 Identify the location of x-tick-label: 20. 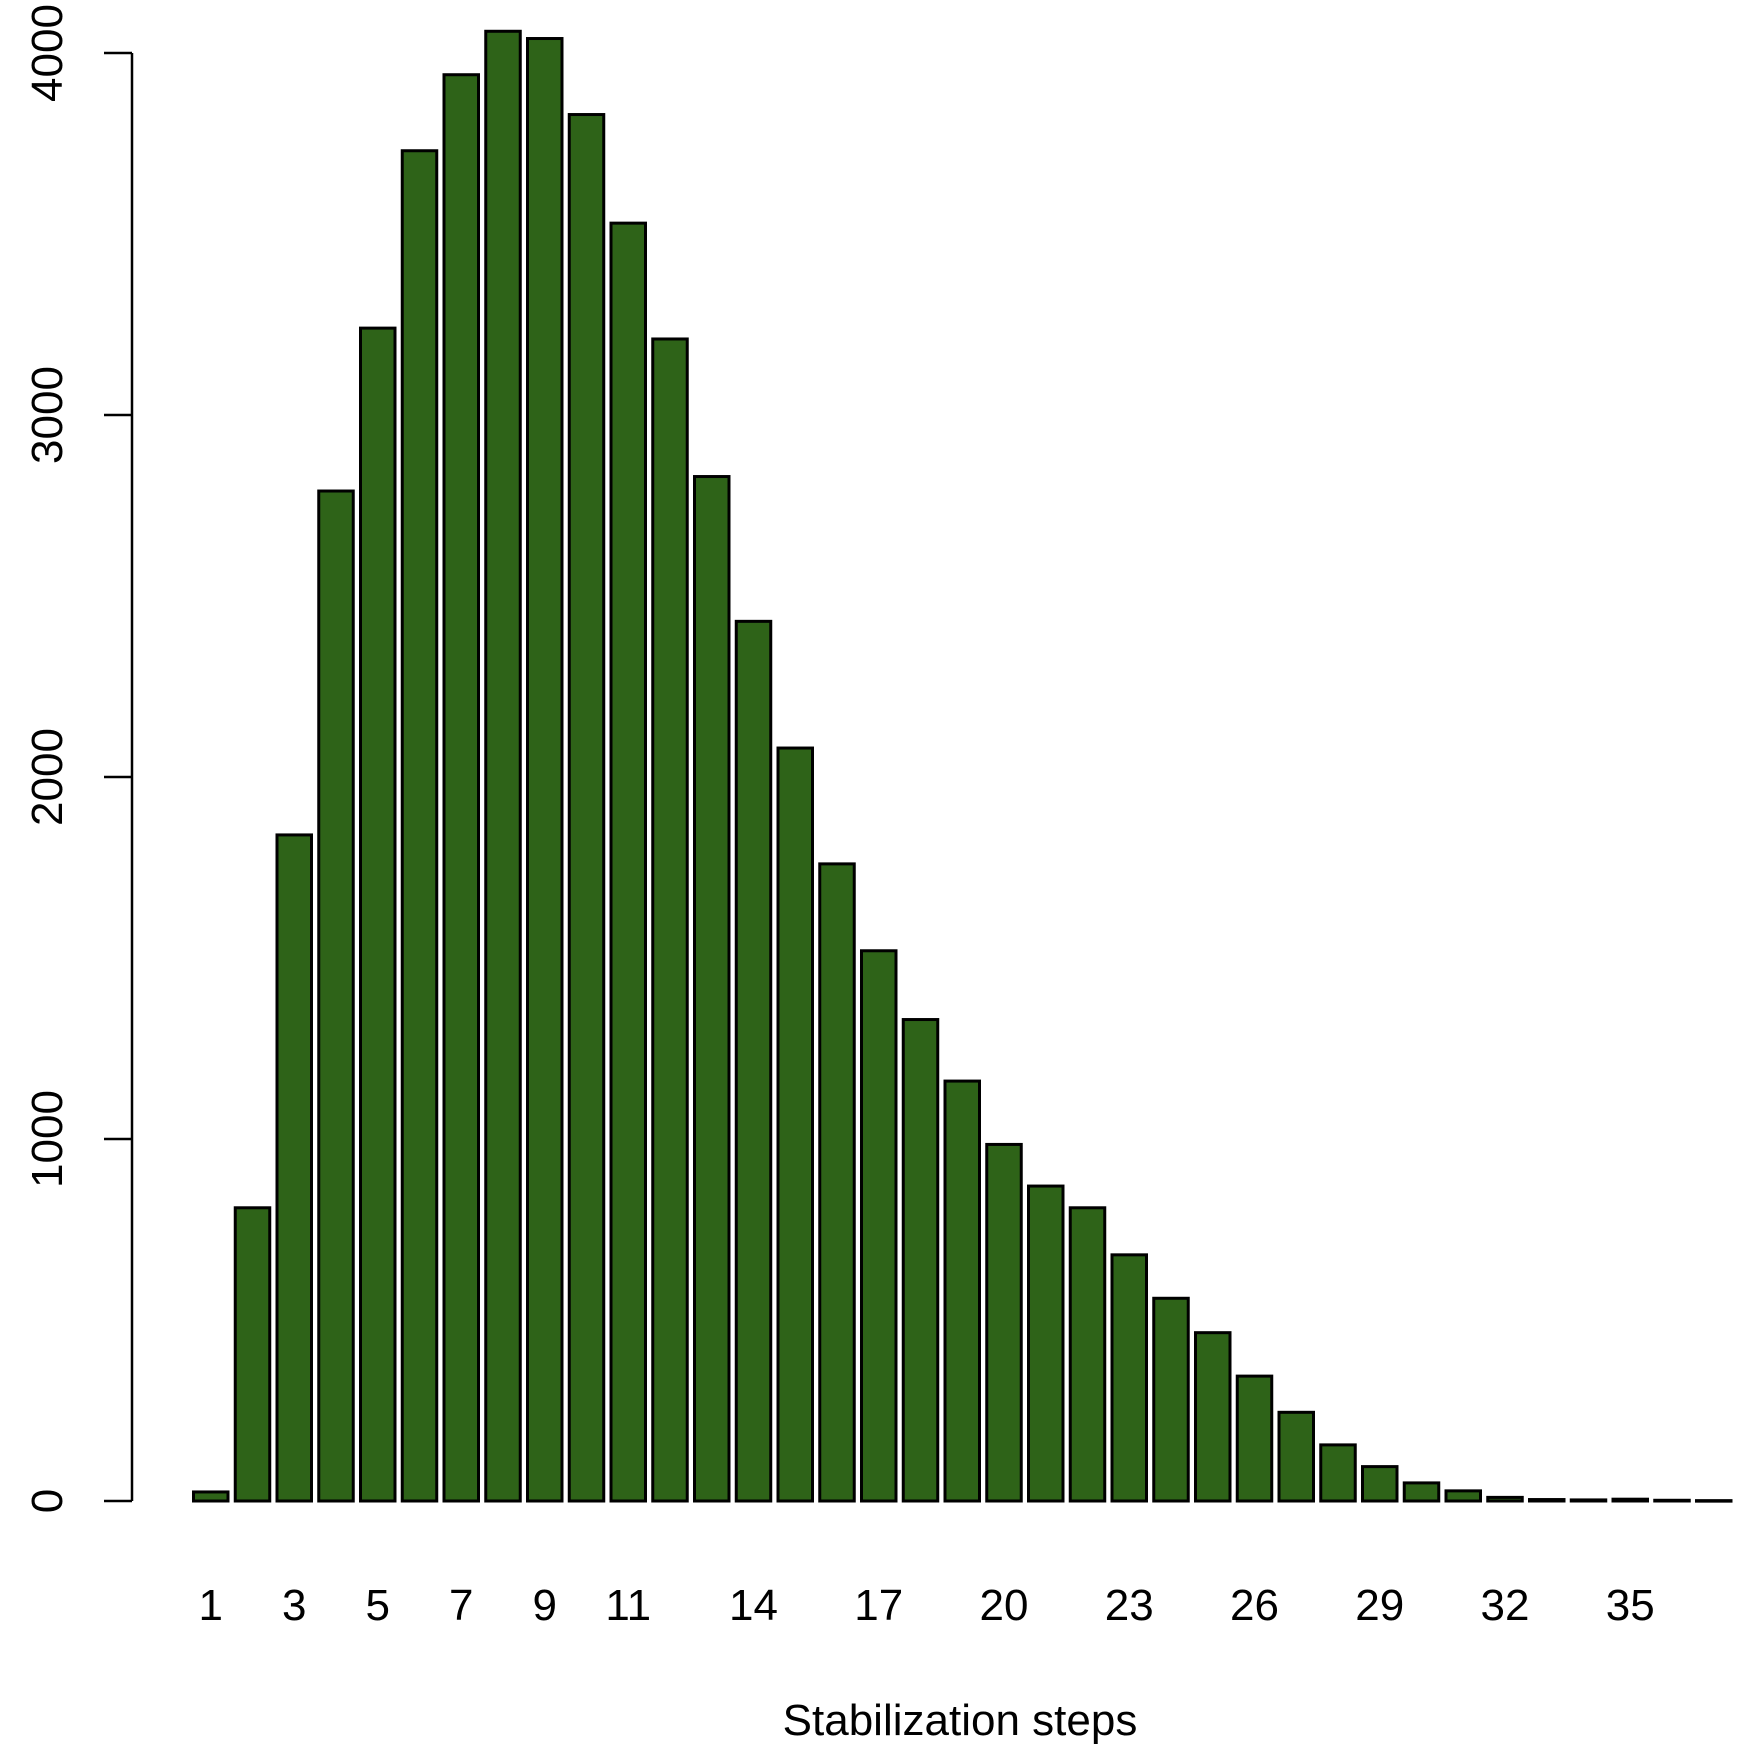
(1004, 1605).